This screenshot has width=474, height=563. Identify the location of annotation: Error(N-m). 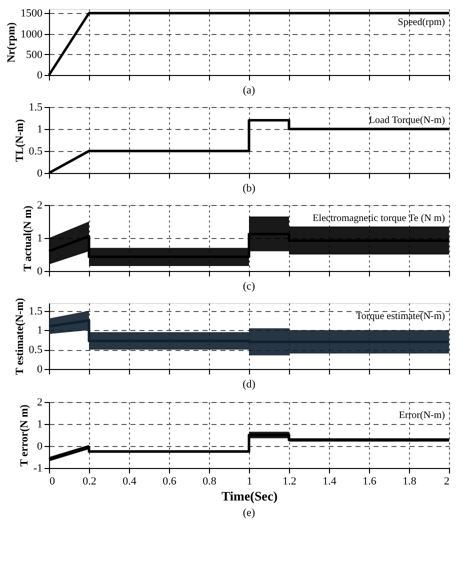
(421, 415).